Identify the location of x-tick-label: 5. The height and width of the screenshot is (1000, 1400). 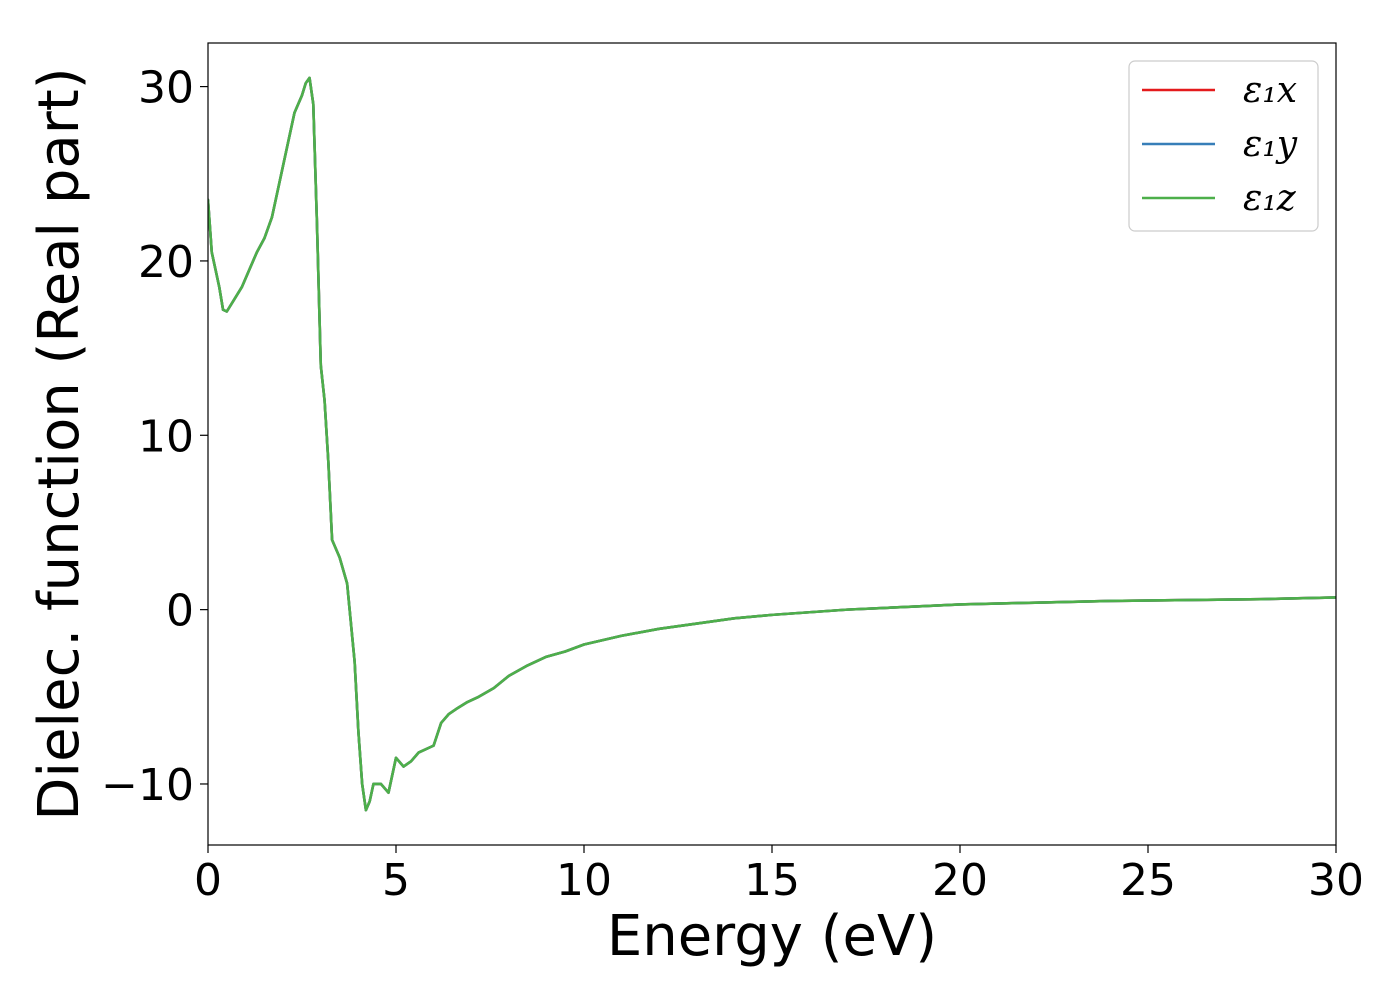
(396, 880).